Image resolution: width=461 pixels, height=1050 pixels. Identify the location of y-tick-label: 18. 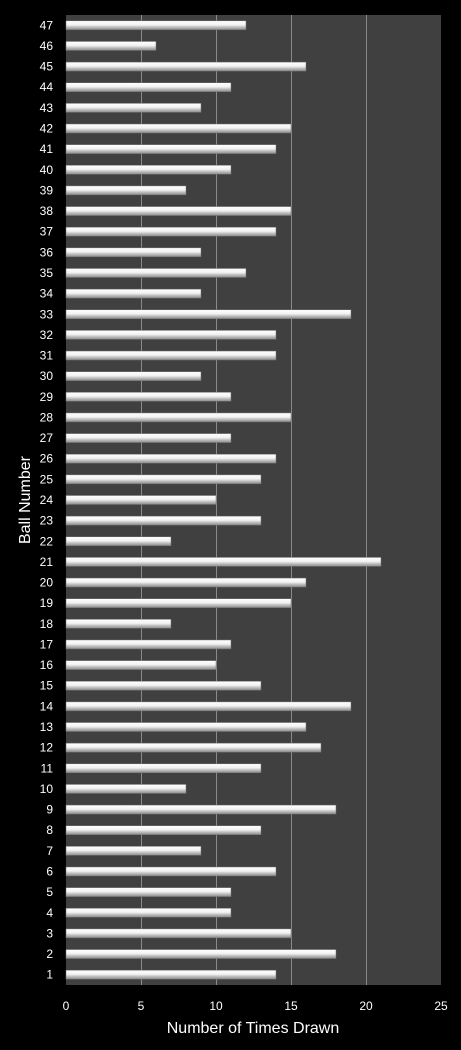
(47, 624).